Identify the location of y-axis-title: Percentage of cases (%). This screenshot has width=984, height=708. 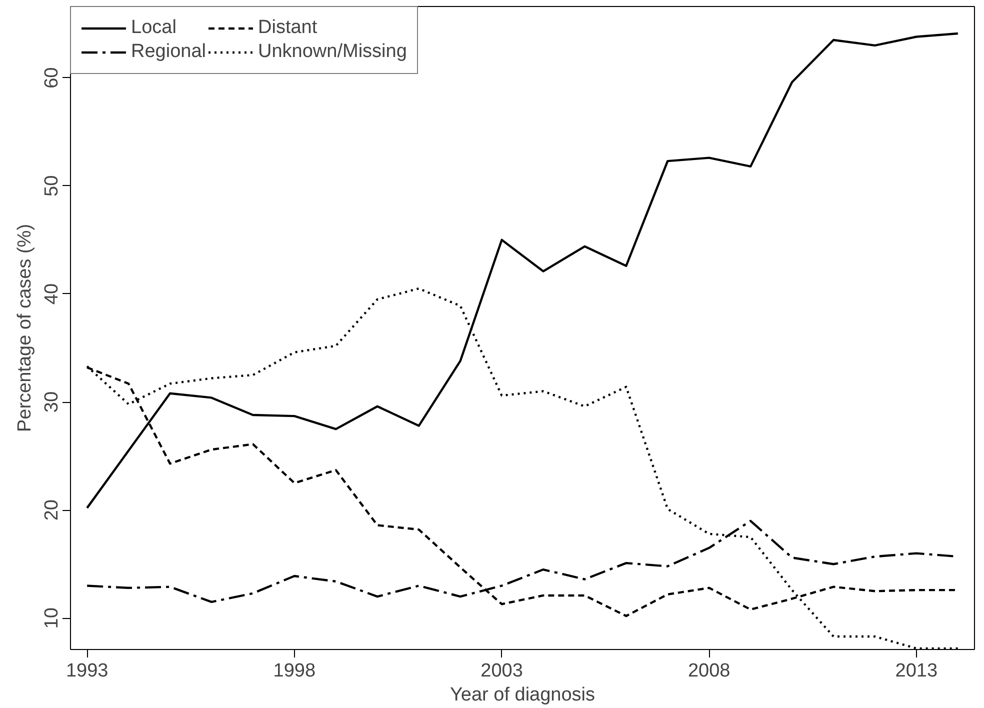
(25, 328).